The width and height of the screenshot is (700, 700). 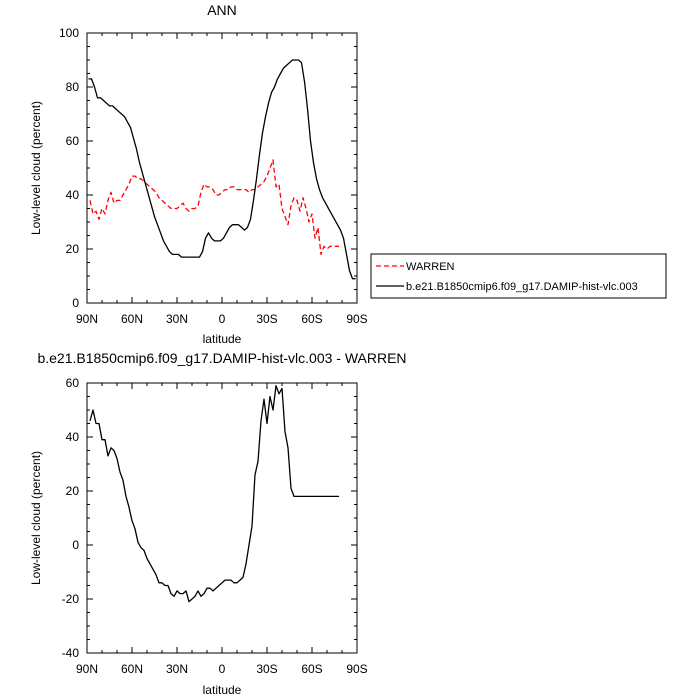 What do you see at coordinates (36, 518) in the screenshot?
I see `chart-bottom-ylabel: Low-level cloud (percent)` at bounding box center [36, 518].